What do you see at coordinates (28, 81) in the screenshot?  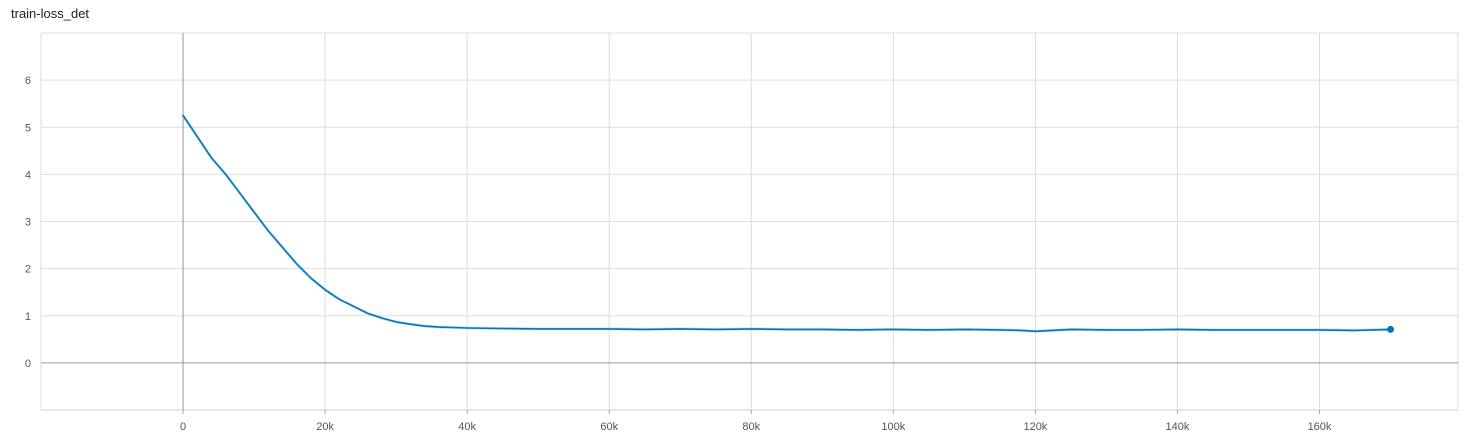 I see `y-tick-label: 6` at bounding box center [28, 81].